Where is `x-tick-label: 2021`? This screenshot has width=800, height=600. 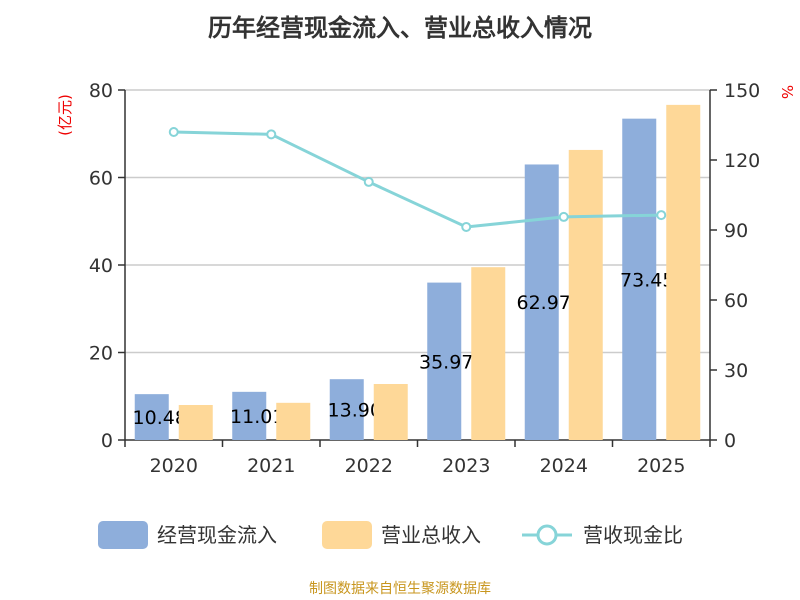 x-tick-label: 2021 is located at coordinates (271, 466).